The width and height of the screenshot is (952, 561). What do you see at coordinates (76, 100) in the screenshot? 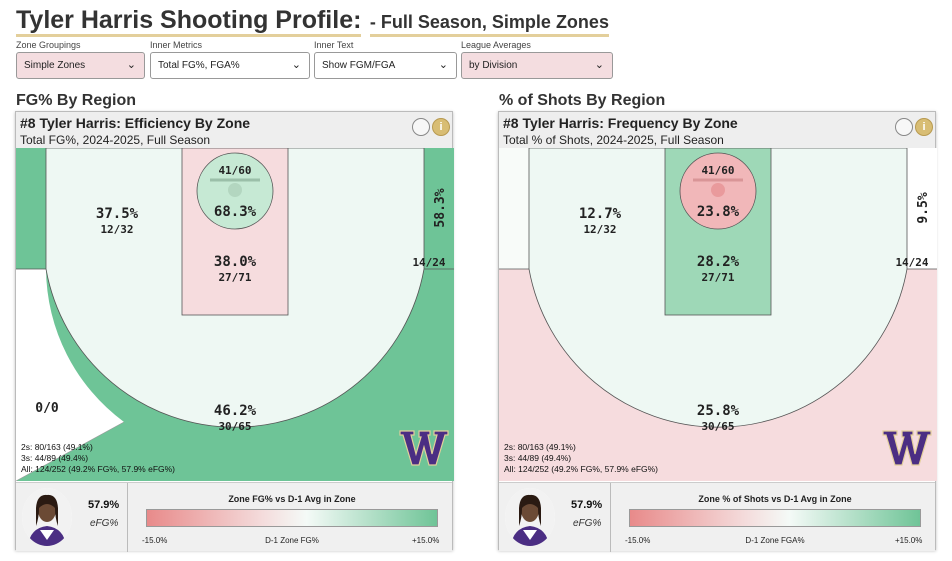
I see `section-title-fg: FG% By Region` at bounding box center [76, 100].